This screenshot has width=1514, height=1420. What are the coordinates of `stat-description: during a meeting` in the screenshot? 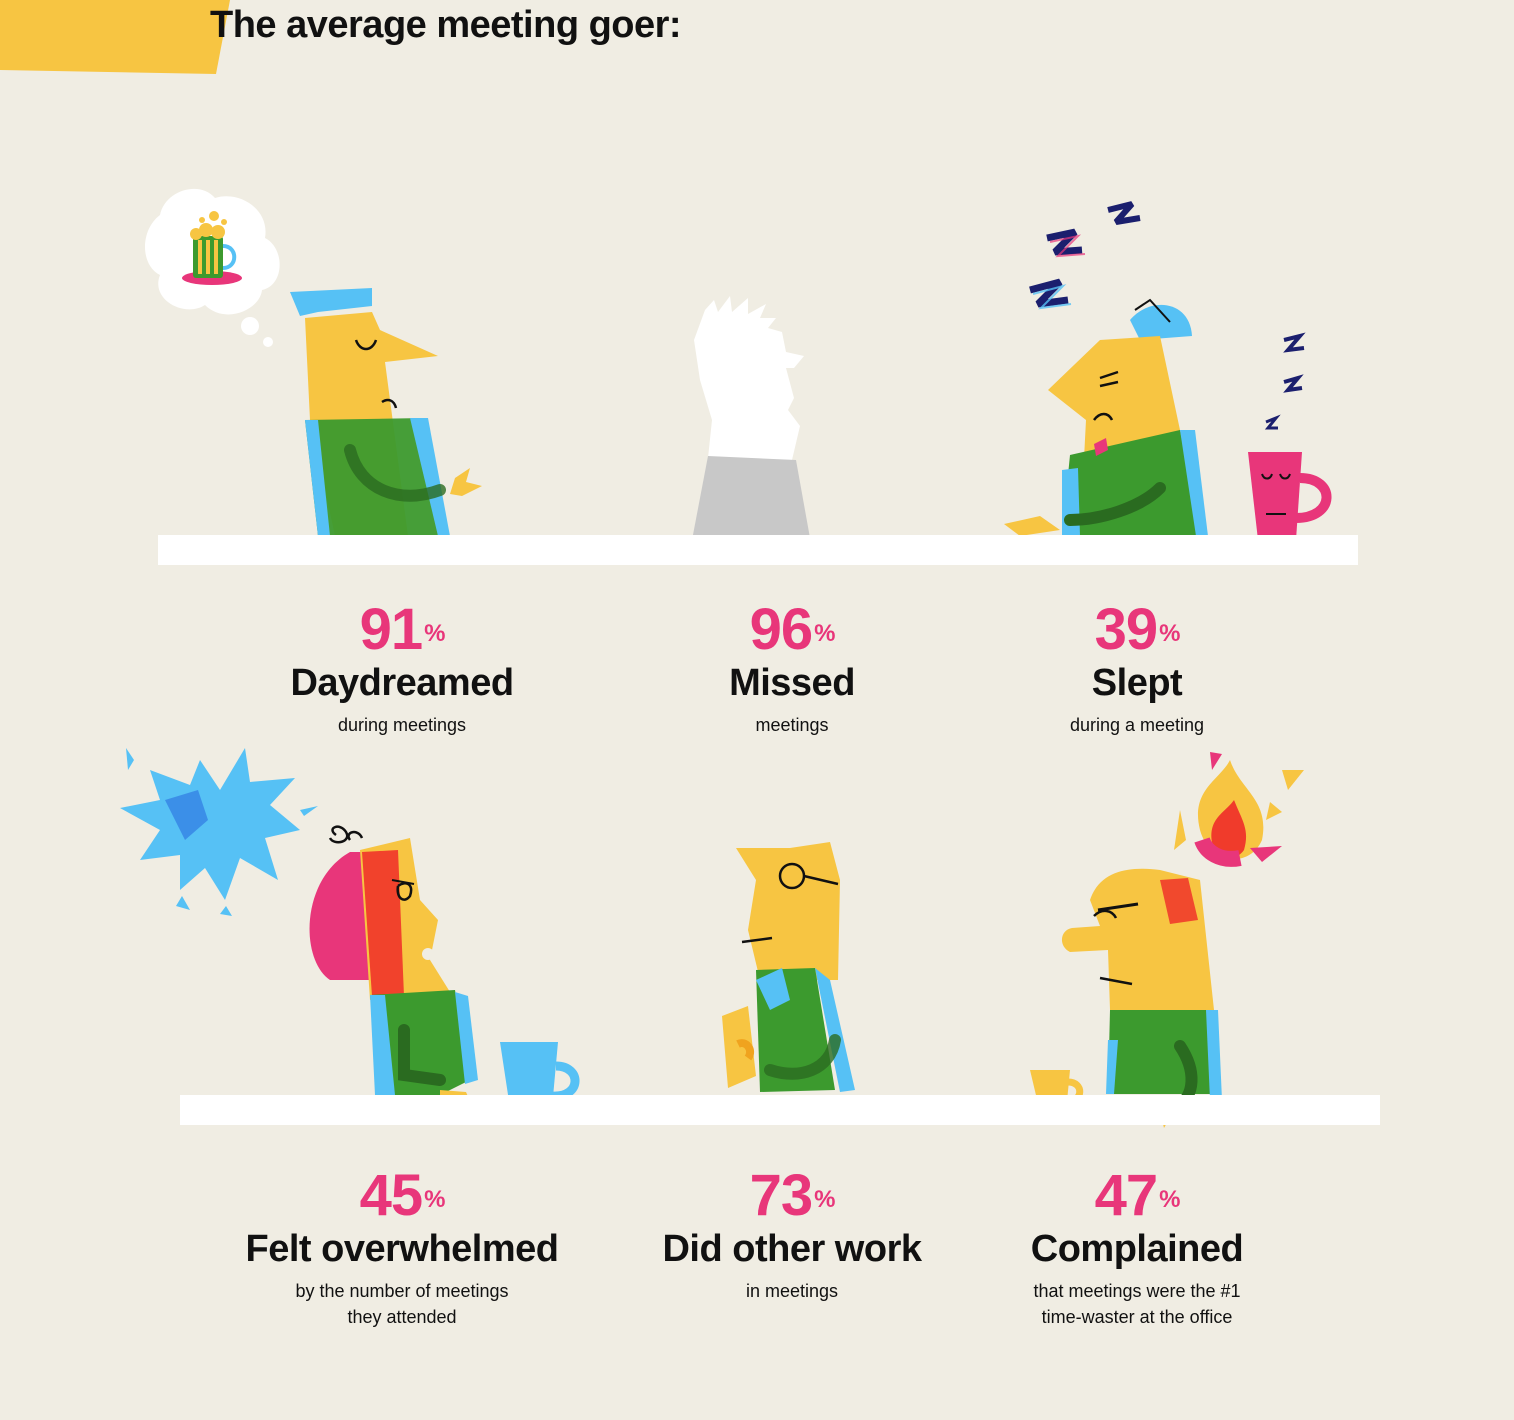 It's located at (1137, 725).